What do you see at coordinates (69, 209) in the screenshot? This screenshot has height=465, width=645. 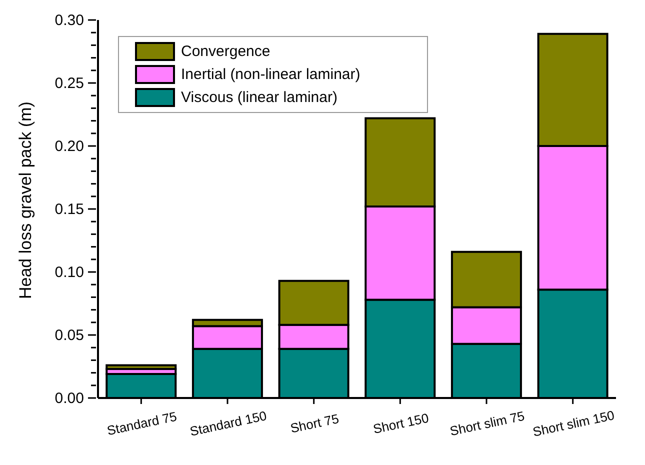 I see `y-tick-label: 0.15` at bounding box center [69, 209].